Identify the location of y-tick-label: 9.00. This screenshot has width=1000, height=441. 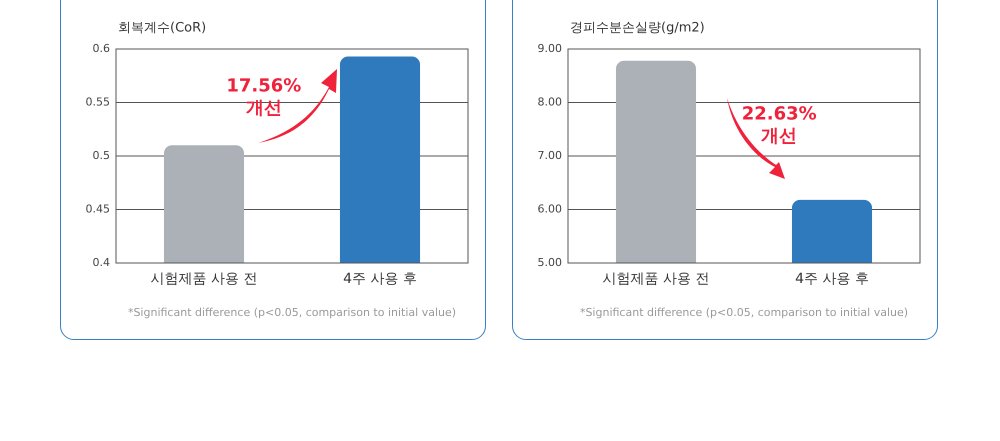
(550, 48).